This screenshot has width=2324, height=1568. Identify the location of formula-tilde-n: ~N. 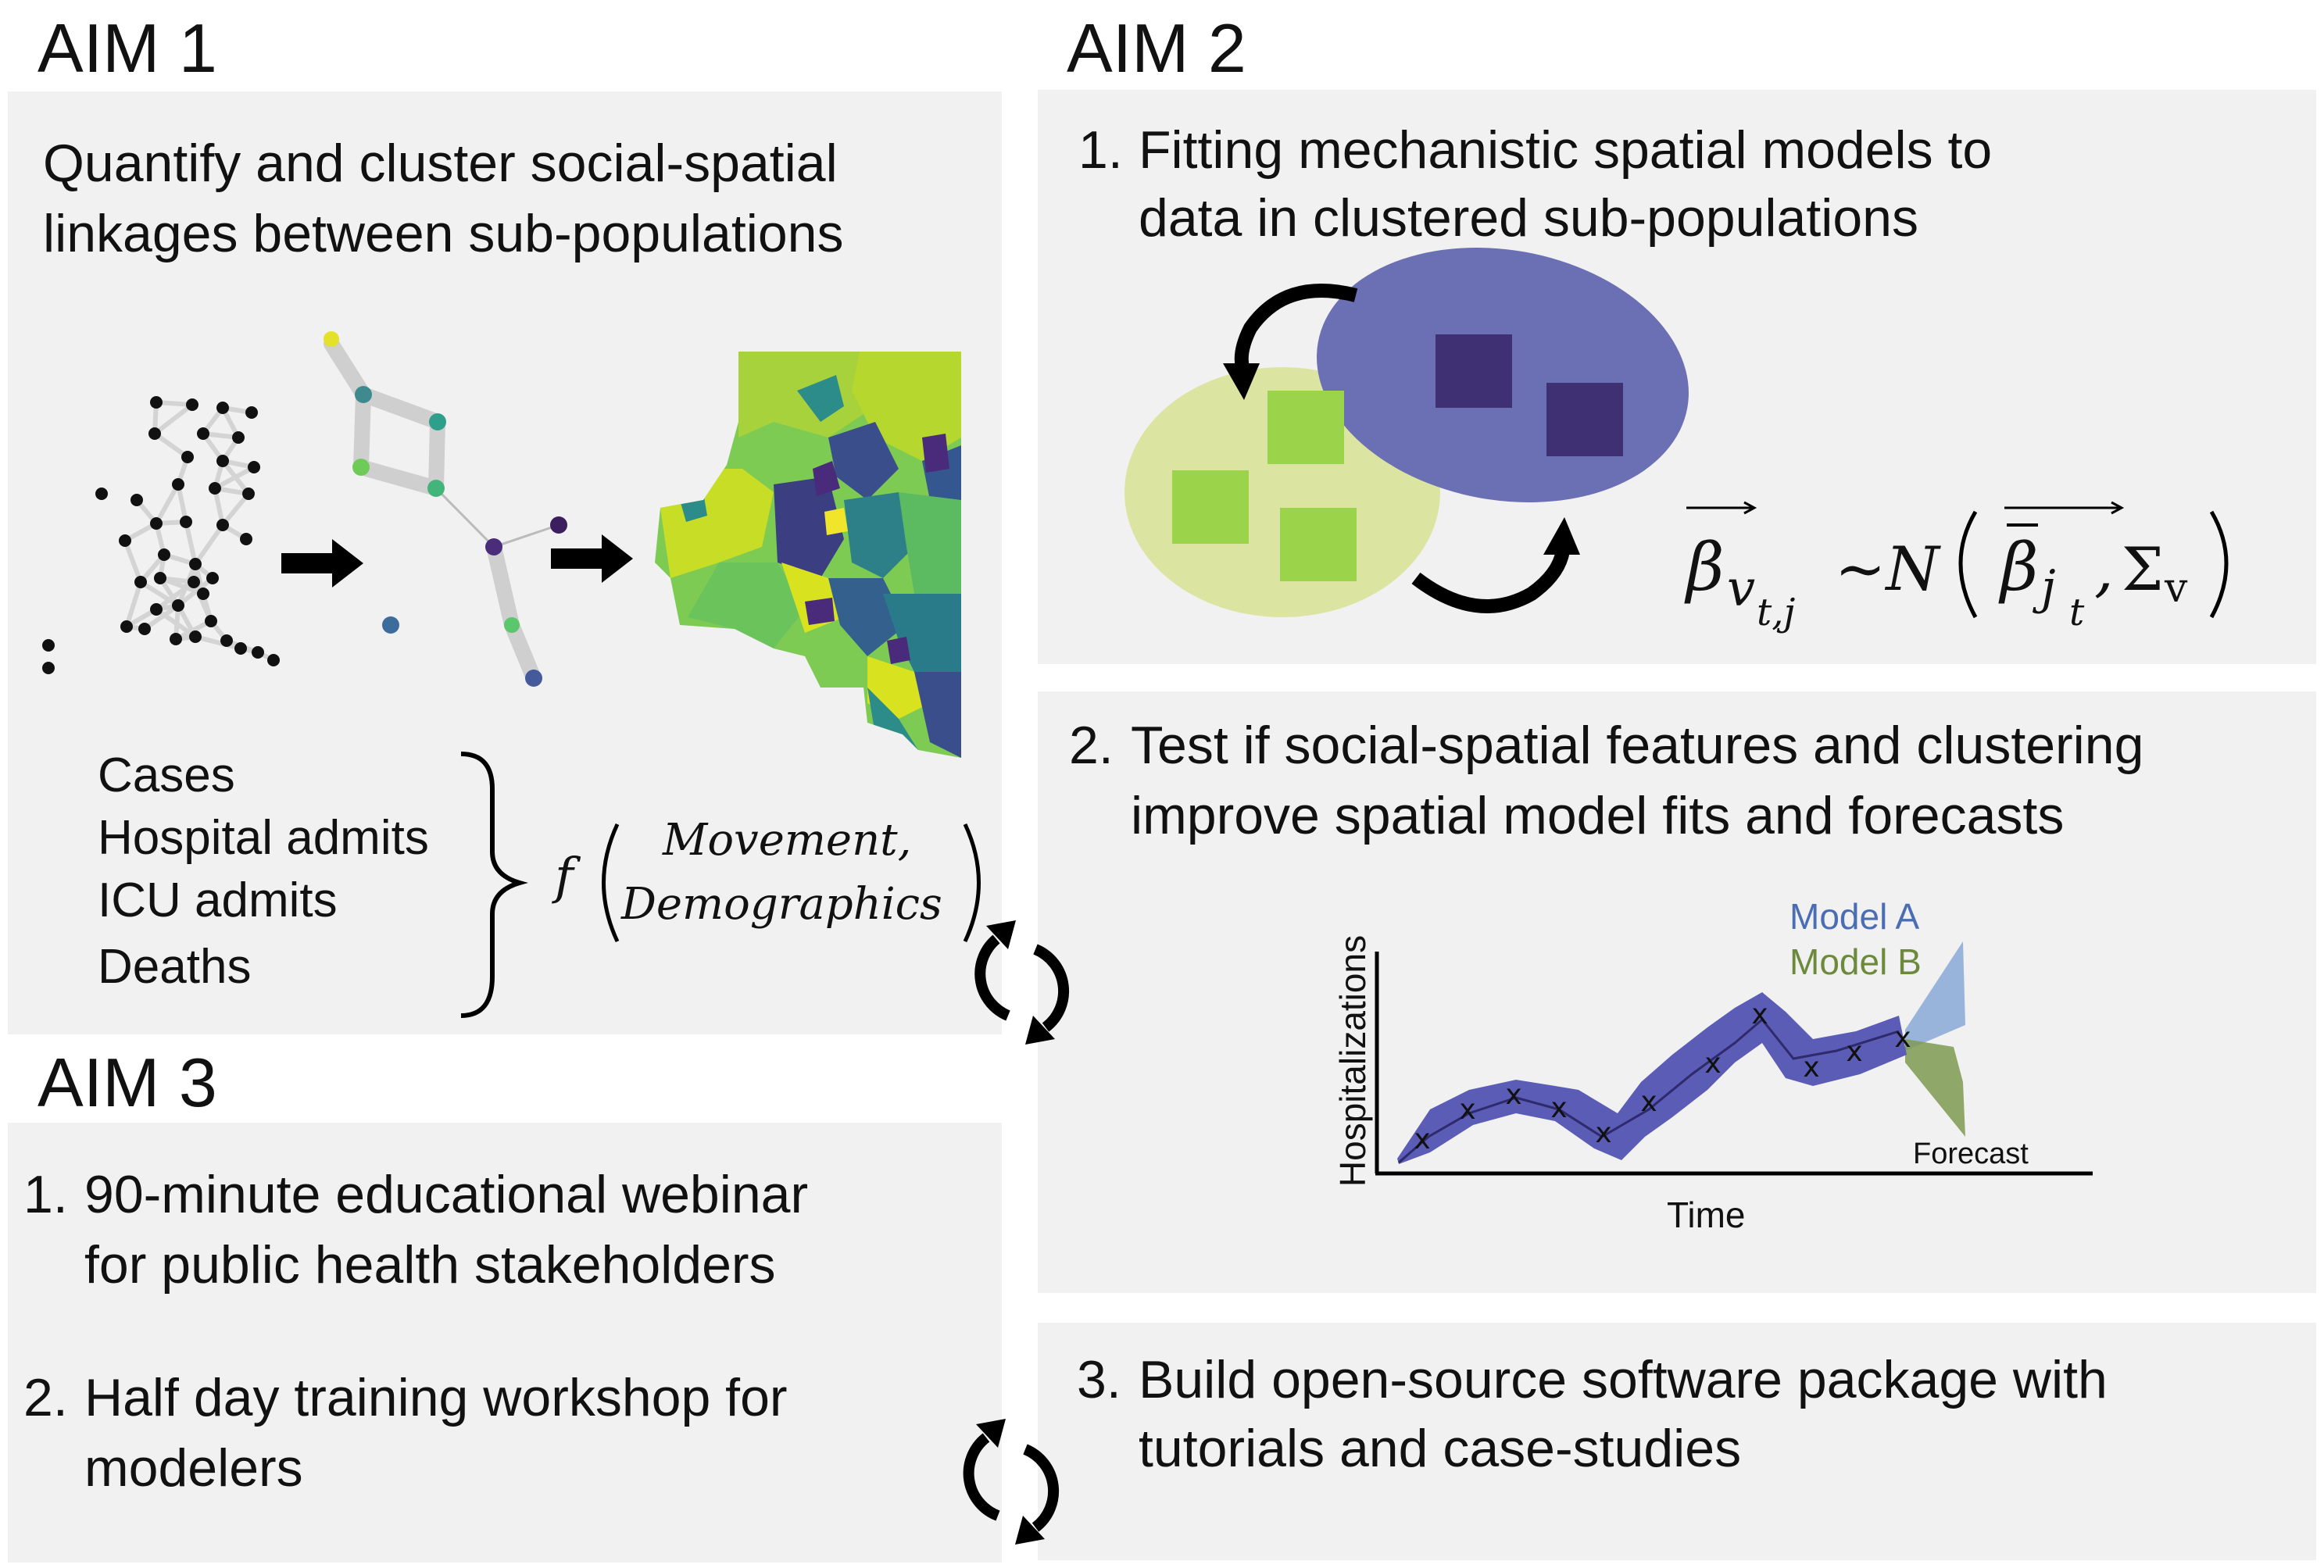
(1888, 569).